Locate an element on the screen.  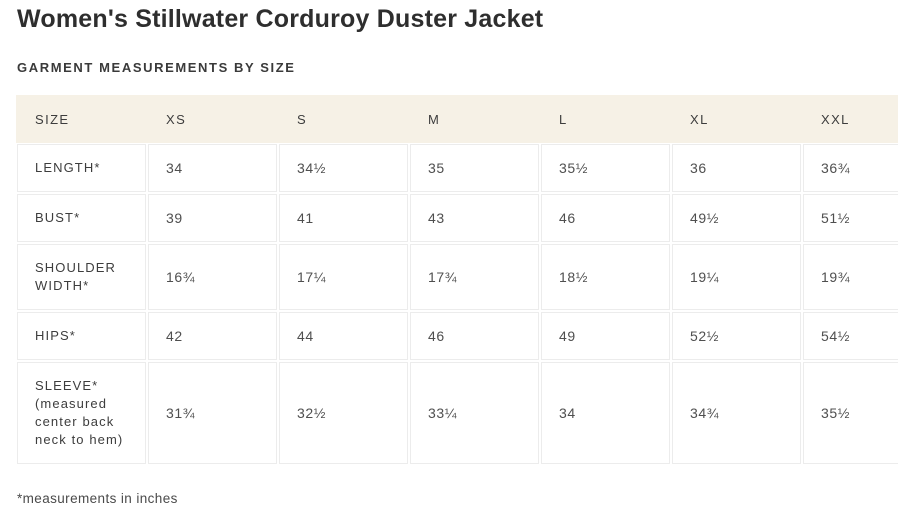
table-cell: 42 is located at coordinates (212, 336).